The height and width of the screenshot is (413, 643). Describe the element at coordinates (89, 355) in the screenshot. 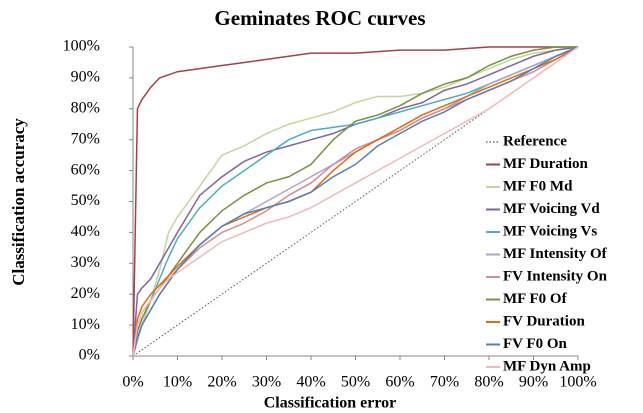

I see `y-tick-label: 0%` at that location.